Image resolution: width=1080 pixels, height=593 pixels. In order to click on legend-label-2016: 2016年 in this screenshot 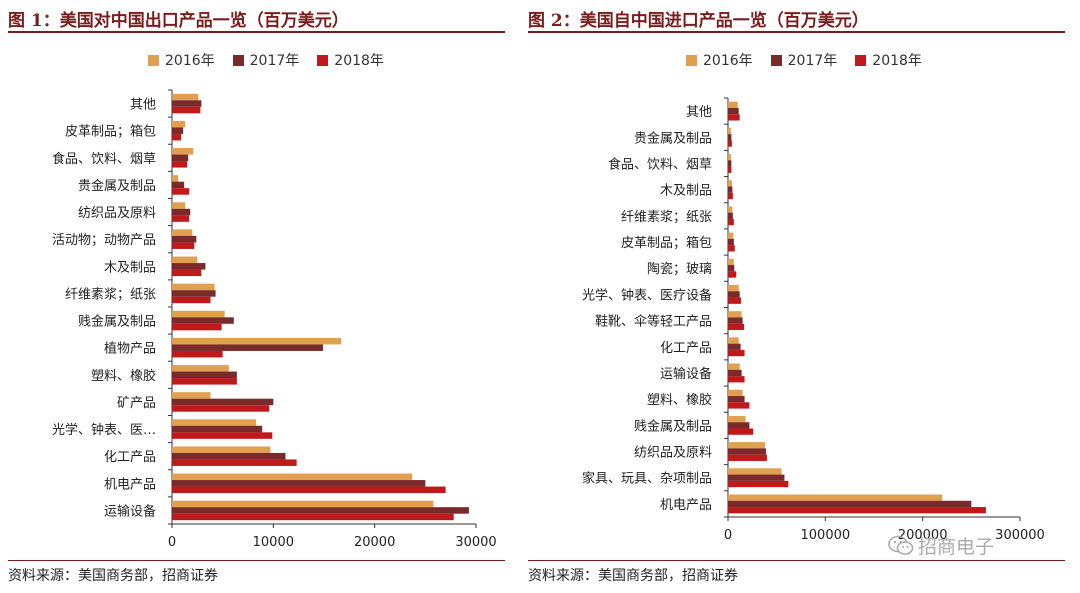, I will do `click(190, 61)`.